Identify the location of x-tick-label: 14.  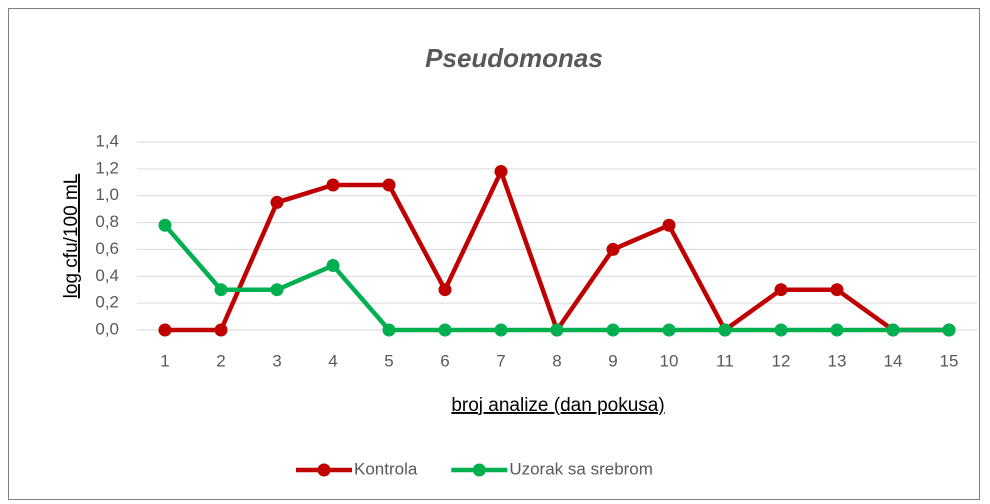
(893, 360).